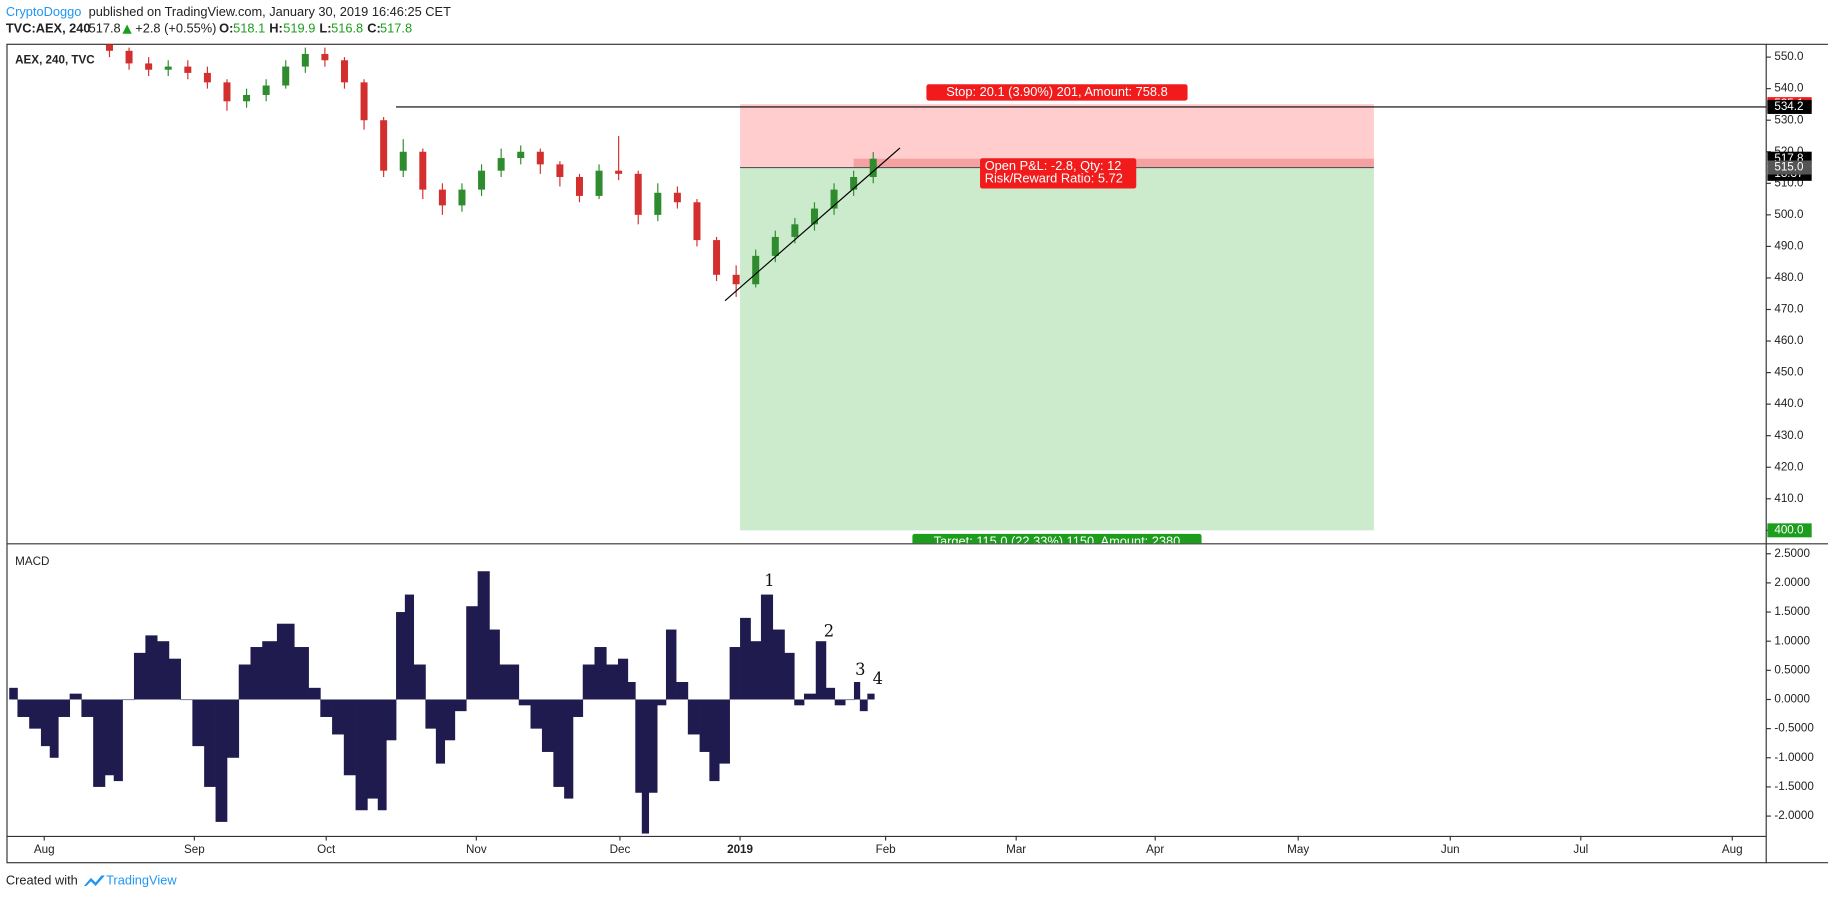  What do you see at coordinates (1057, 136) in the screenshot?
I see `stop-zone` at bounding box center [1057, 136].